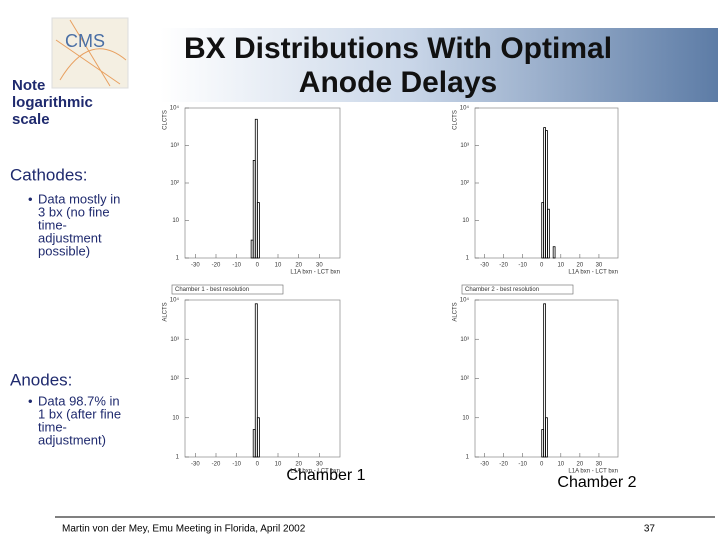  I want to click on section-heading: Anodes:, so click(41, 379).